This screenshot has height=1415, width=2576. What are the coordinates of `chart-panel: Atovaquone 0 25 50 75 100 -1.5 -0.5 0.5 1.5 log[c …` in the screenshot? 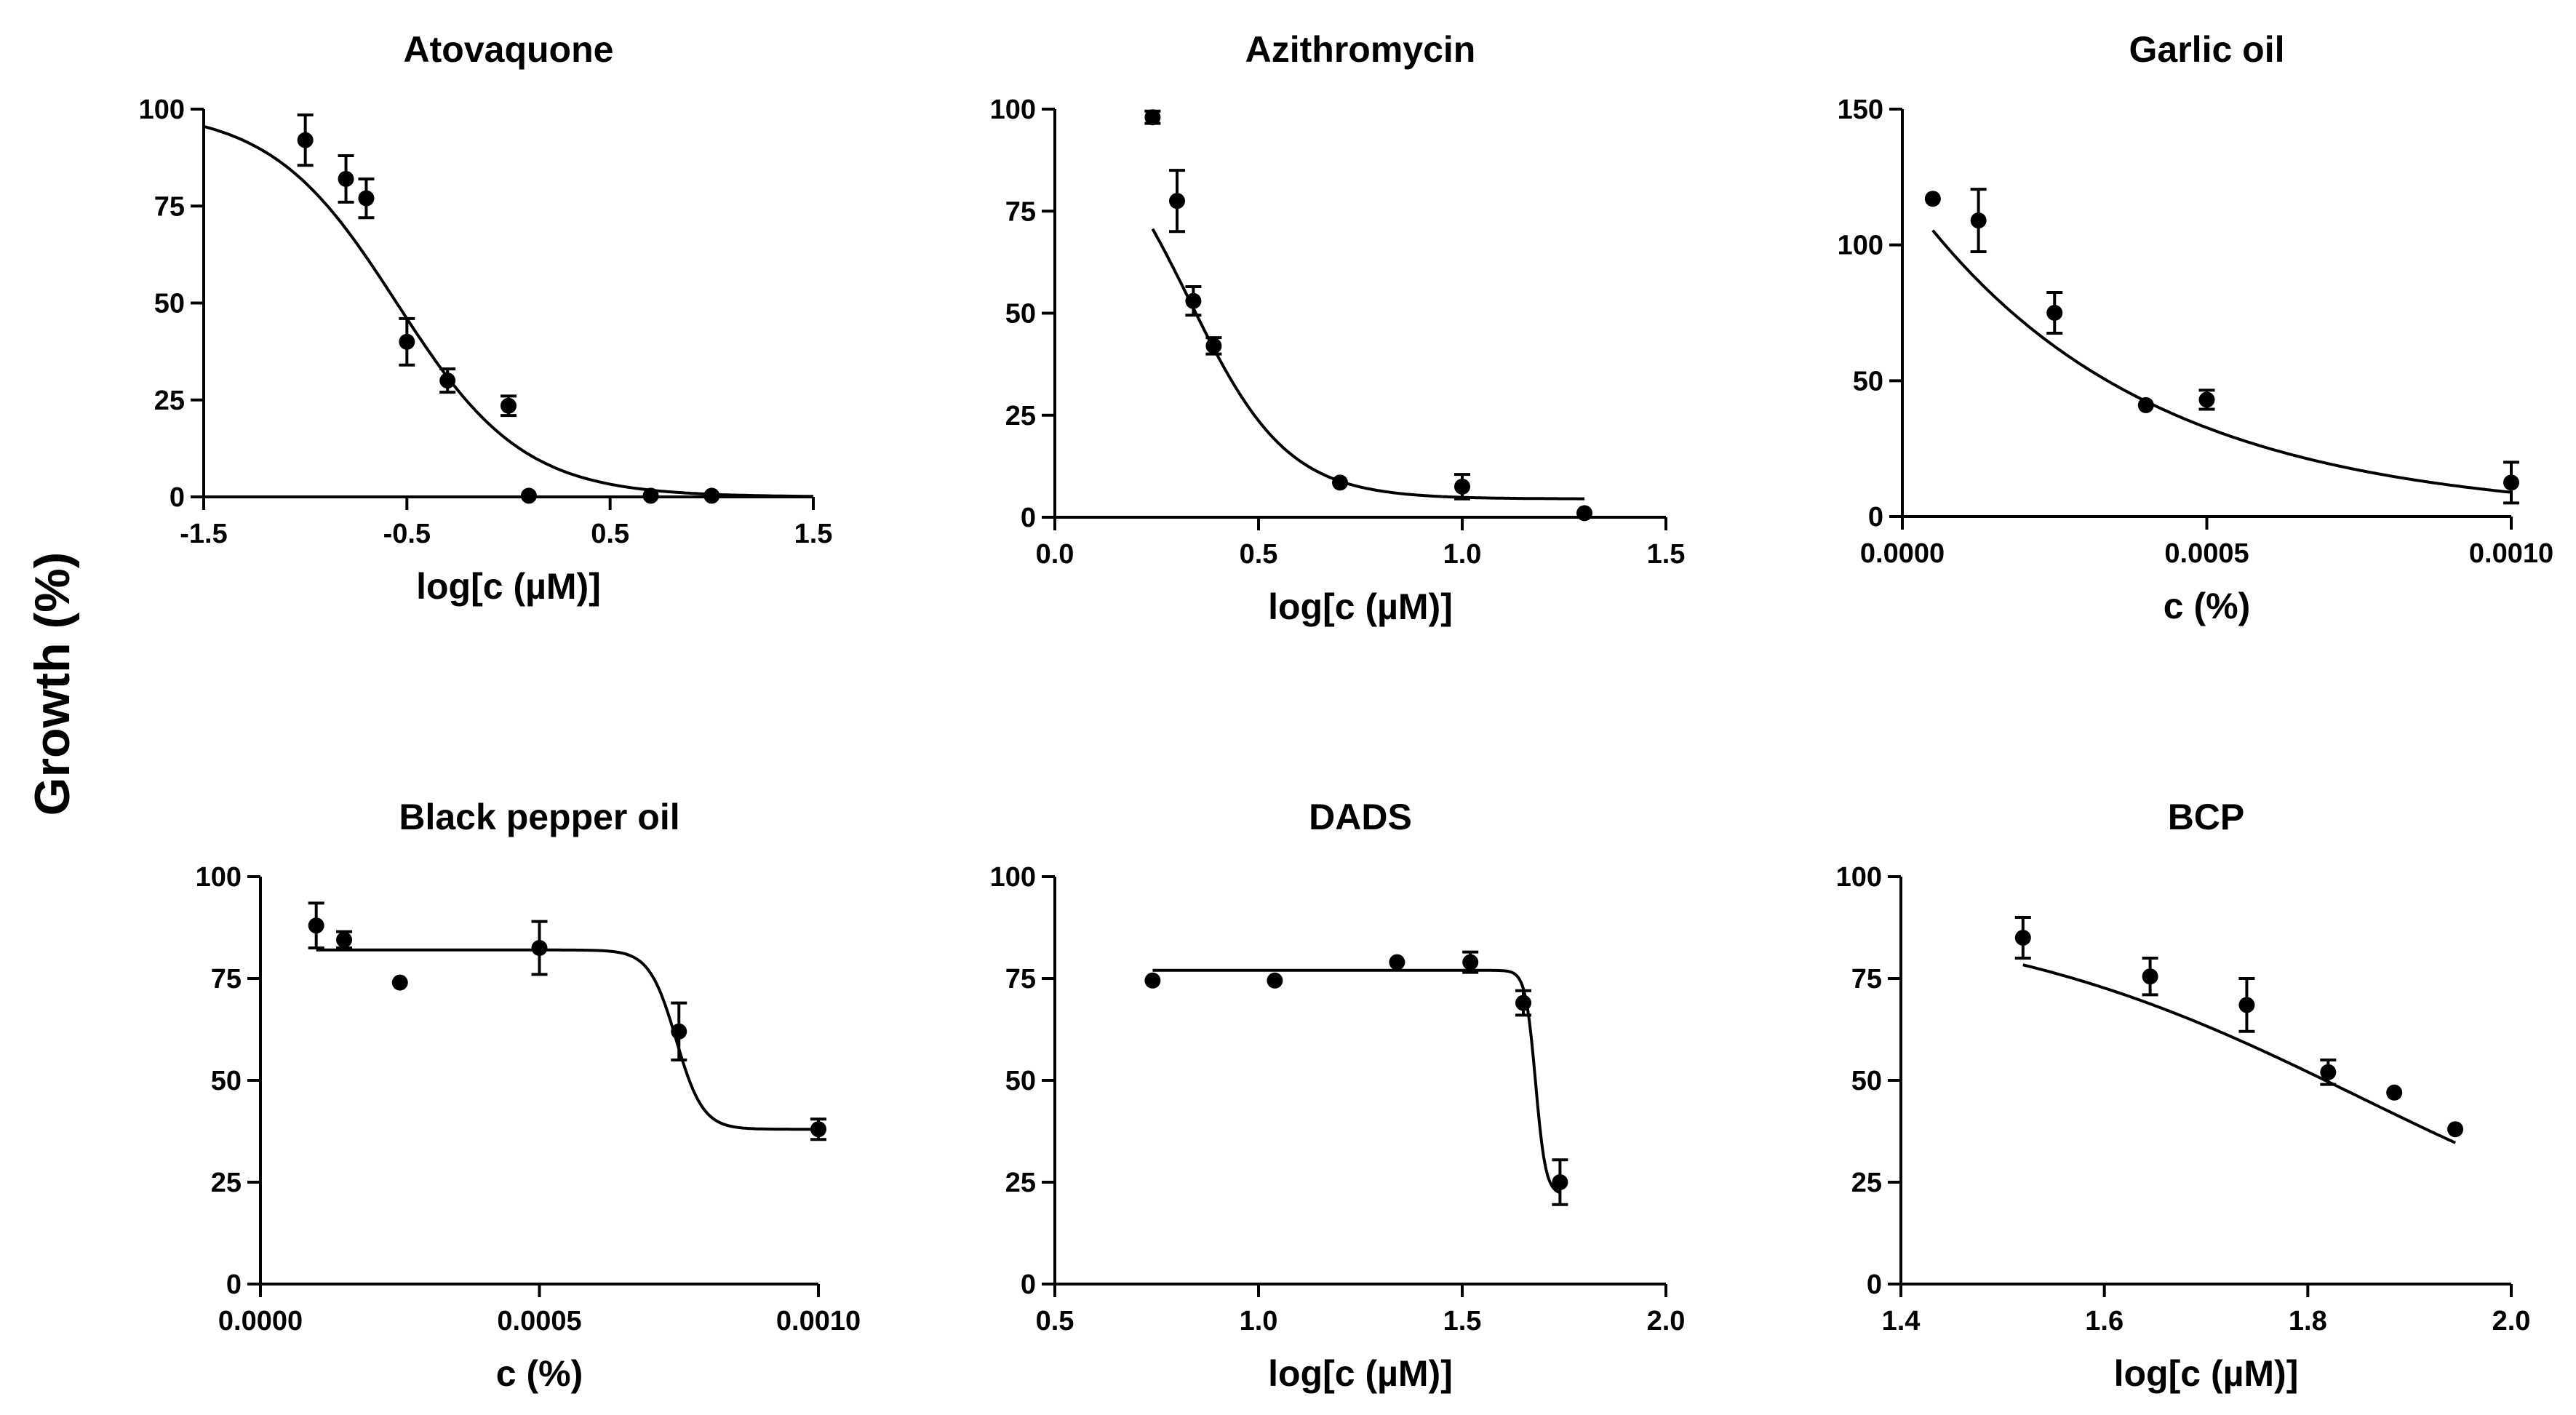 It's located at (486, 318).